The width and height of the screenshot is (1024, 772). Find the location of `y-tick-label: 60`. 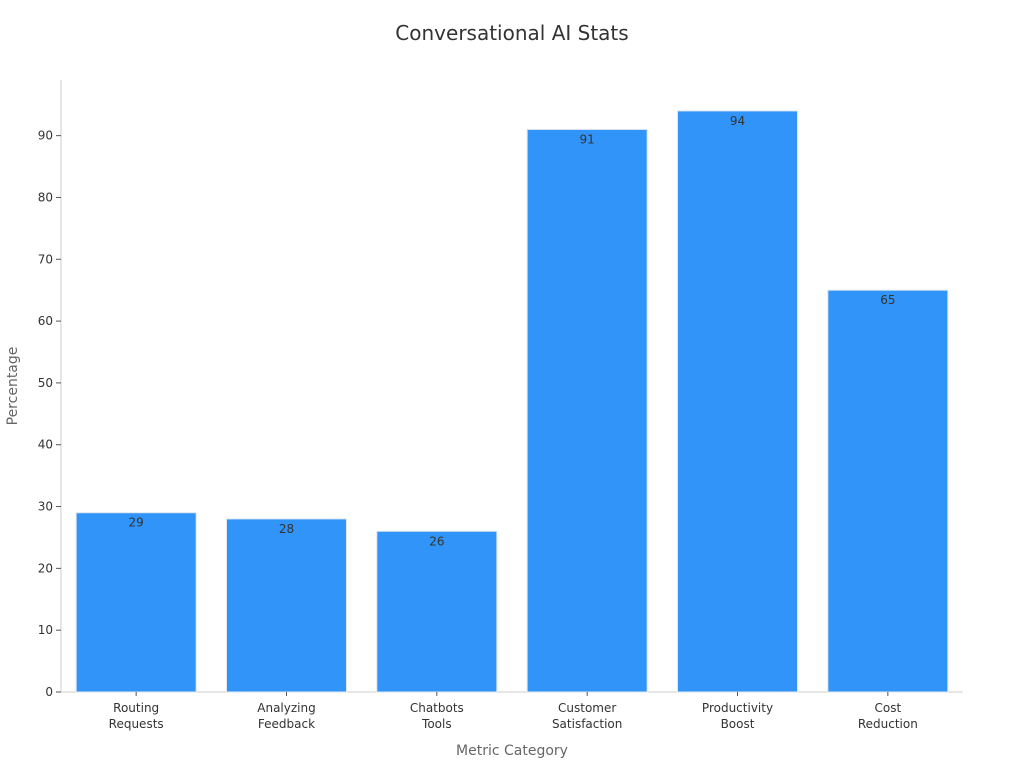

y-tick-label: 60 is located at coordinates (45, 321).